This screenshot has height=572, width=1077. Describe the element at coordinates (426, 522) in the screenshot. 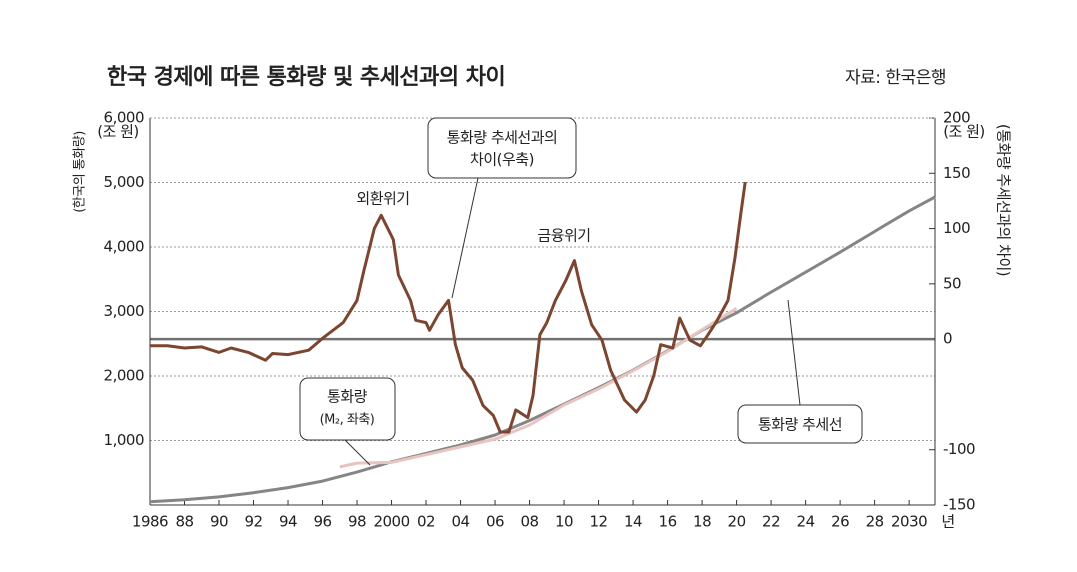

I see `x-tick-label: 02` at that location.